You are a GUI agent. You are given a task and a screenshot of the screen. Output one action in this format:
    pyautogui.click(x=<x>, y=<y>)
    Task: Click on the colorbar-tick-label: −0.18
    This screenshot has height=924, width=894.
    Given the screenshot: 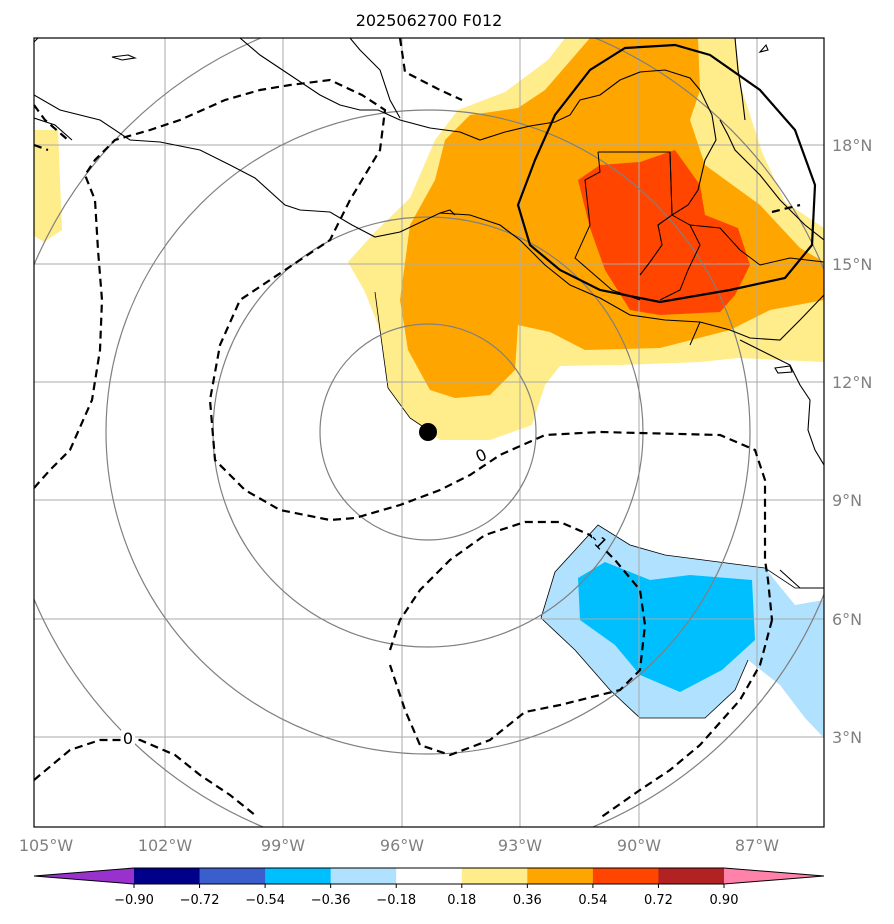 What is the action you would take?
    pyautogui.click(x=396, y=900)
    